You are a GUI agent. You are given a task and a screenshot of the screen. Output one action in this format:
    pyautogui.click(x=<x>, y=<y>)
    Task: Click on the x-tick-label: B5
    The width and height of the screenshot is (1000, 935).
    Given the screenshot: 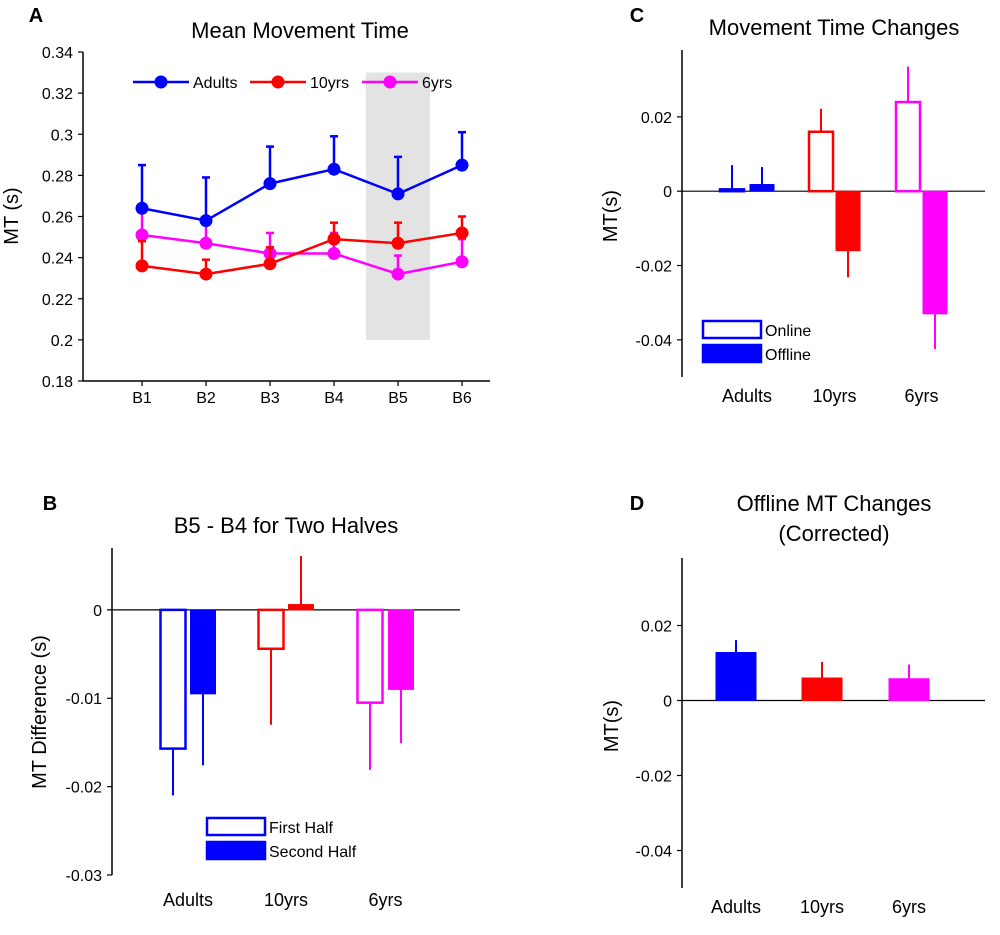 What is the action you would take?
    pyautogui.click(x=398, y=398)
    